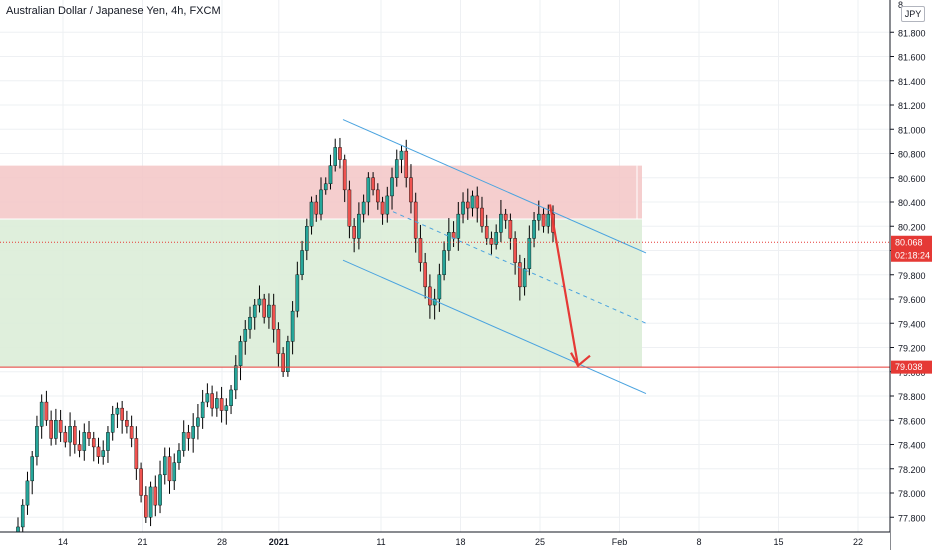  Describe the element at coordinates (858, 542) in the screenshot. I see `x-tick-label: 22` at that location.